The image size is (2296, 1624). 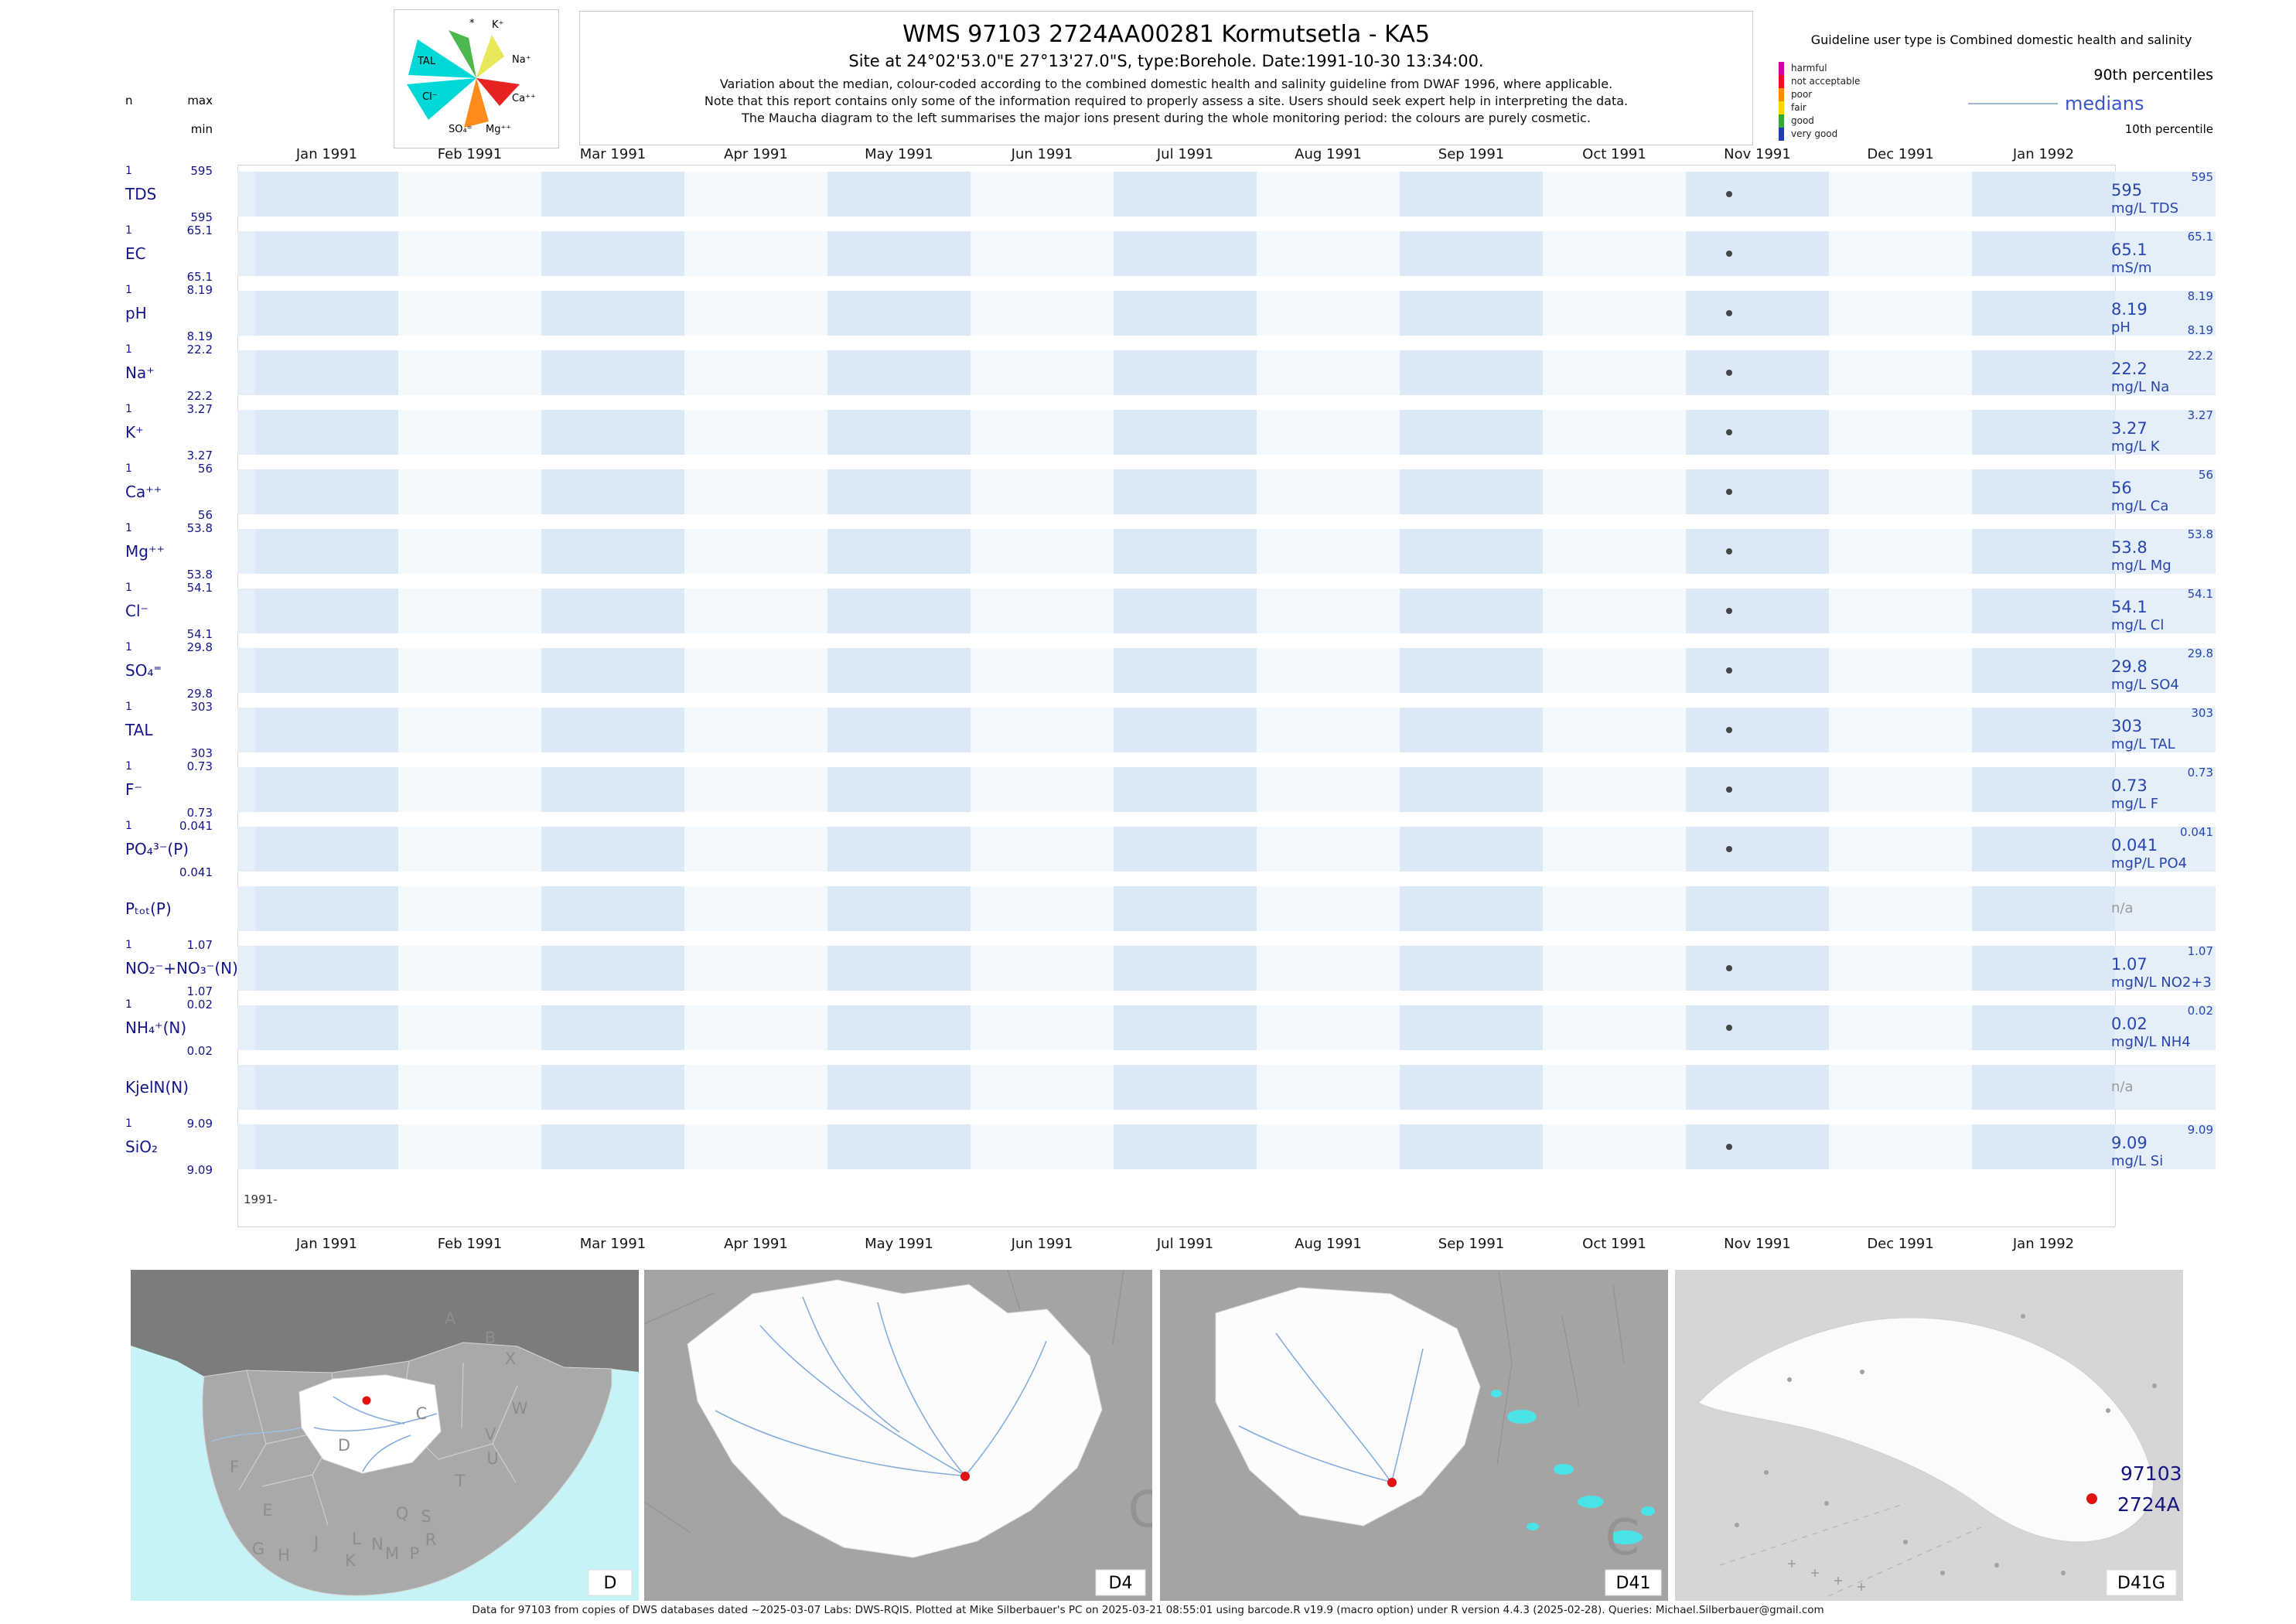 I want to click on neighbouring-countries, so click(x=385, y=1323).